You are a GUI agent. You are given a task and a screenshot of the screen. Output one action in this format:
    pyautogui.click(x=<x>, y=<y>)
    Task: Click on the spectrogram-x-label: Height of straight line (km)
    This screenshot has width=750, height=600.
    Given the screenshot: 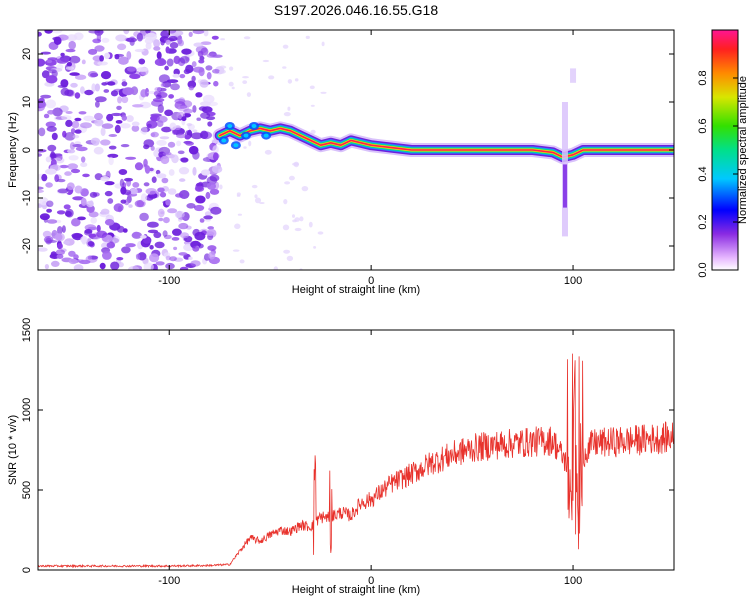 What is the action you would take?
    pyautogui.click(x=356, y=290)
    